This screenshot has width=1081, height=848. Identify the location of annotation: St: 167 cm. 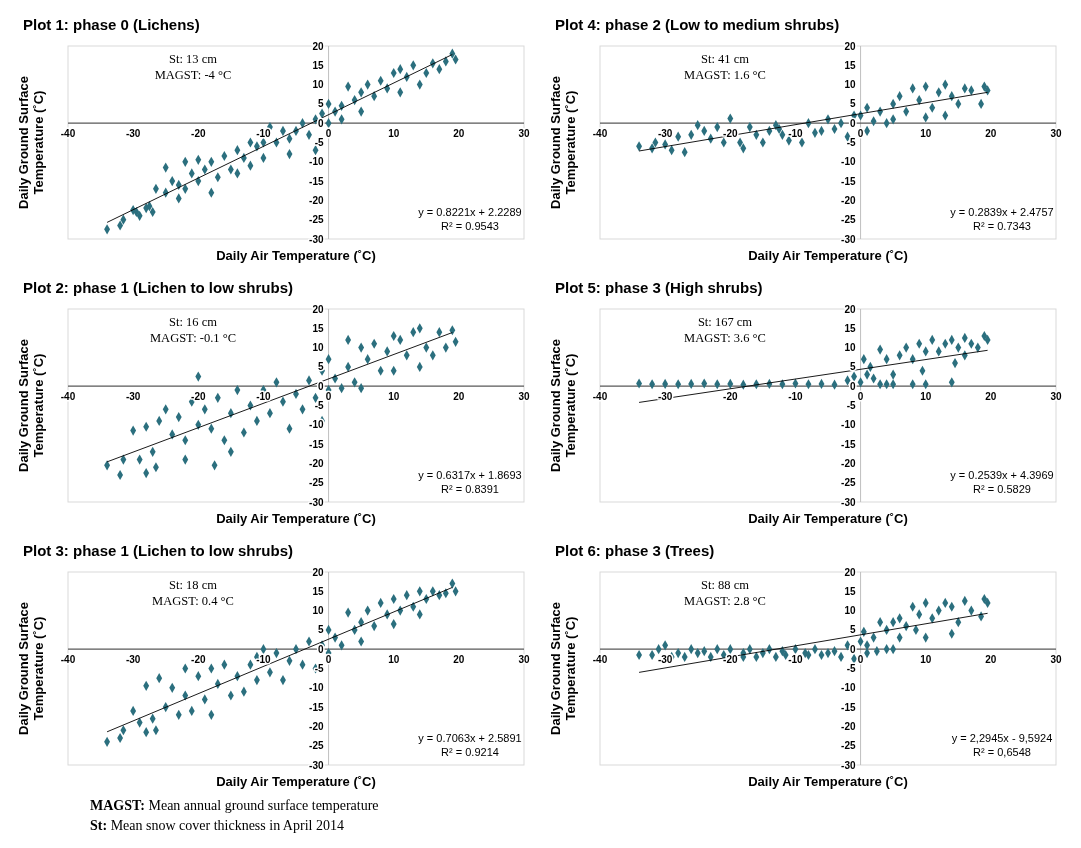
(725, 322).